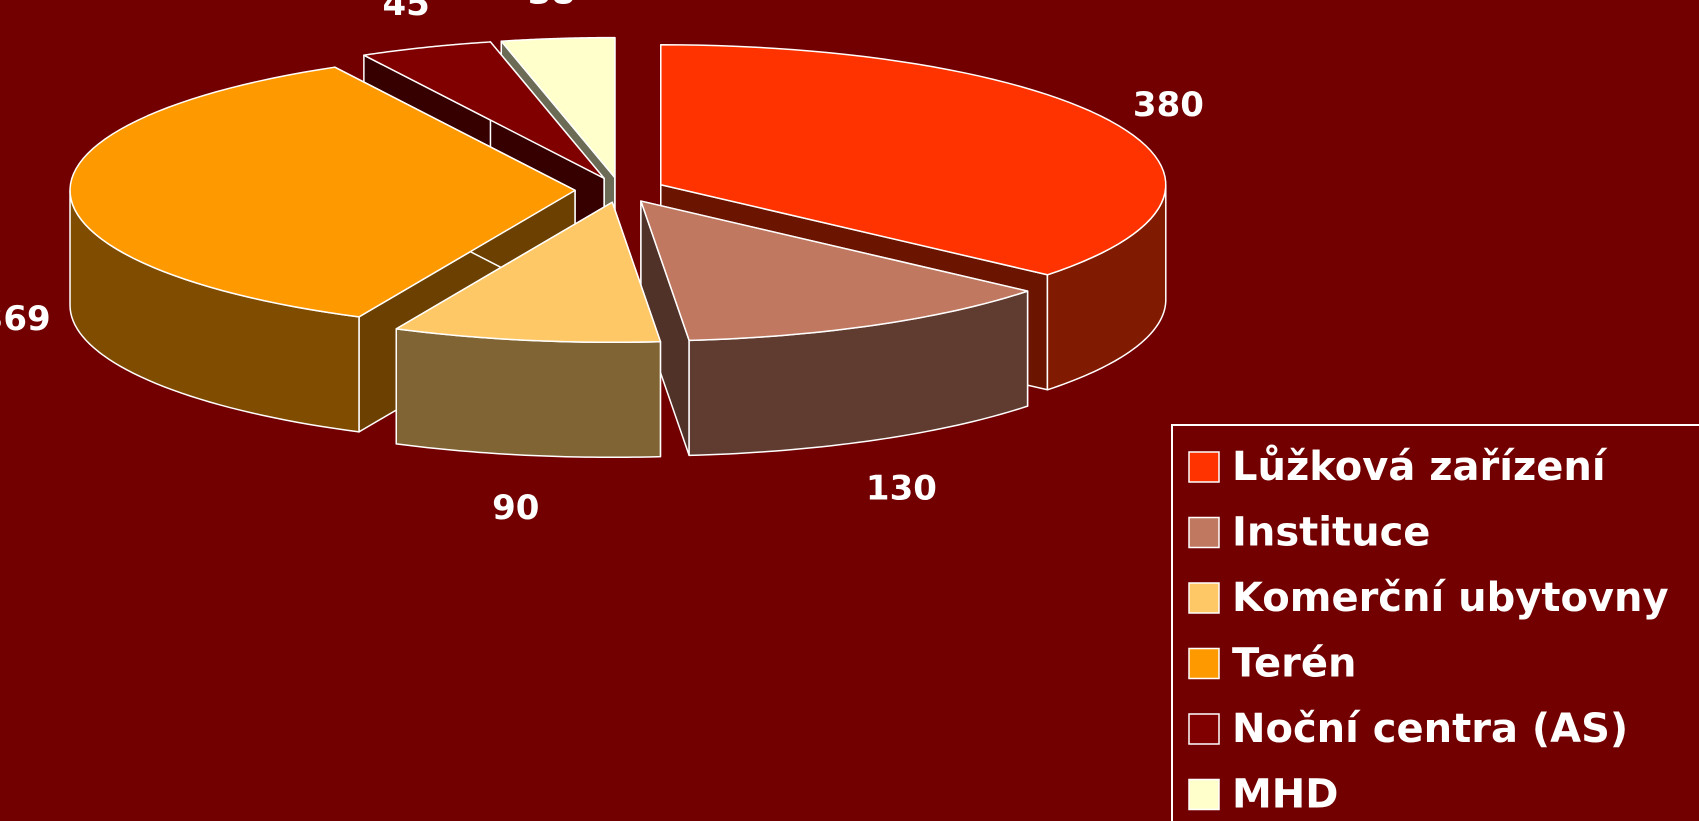  I want to click on data-label: 130, so click(901, 488).